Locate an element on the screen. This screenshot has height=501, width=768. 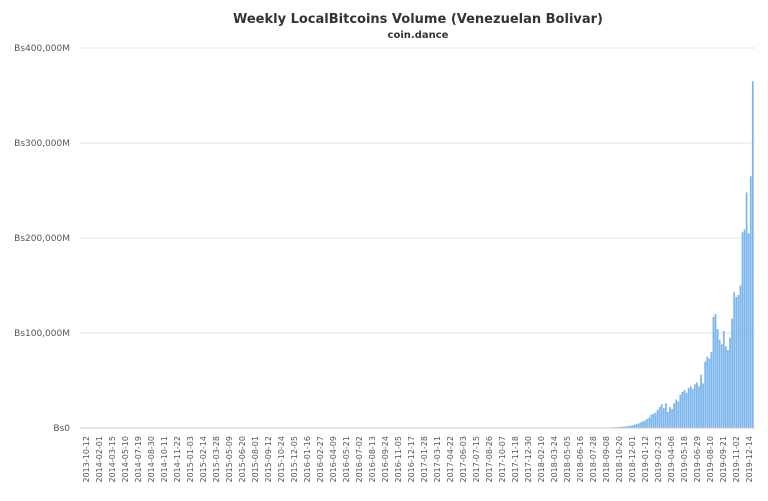
x-tick-label: 2014-11-22 is located at coordinates (177, 459).